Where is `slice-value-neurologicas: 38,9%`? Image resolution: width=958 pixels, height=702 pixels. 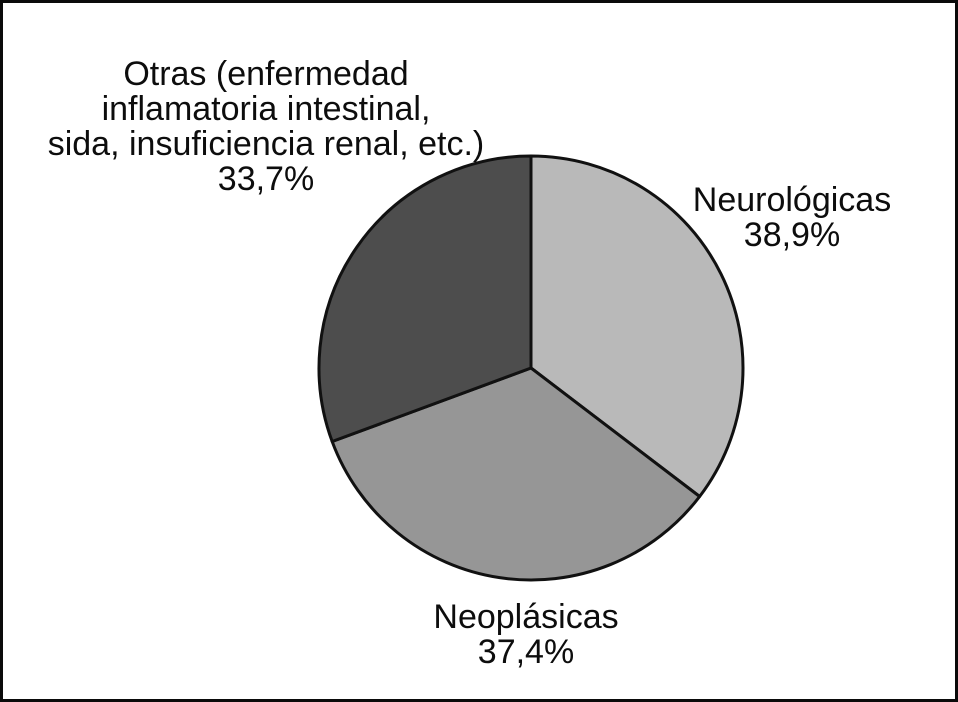
slice-value-neurologicas: 38,9% is located at coordinates (792, 235).